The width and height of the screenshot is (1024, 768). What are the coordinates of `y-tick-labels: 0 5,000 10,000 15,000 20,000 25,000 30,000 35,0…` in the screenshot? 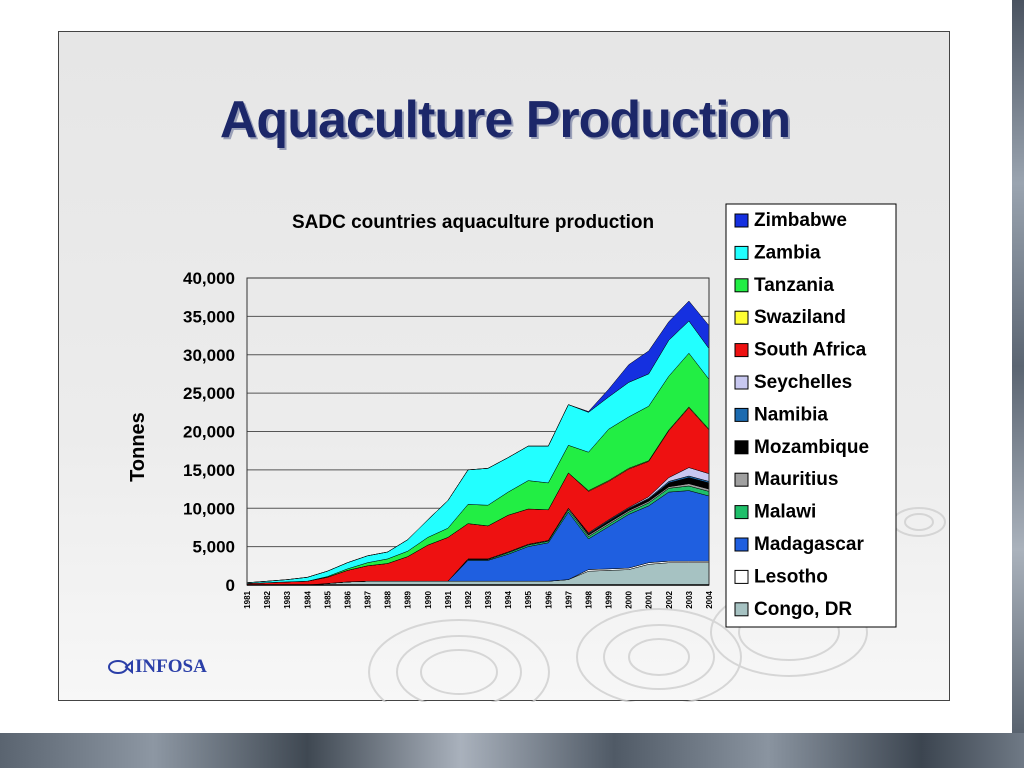 It's located at (209, 432).